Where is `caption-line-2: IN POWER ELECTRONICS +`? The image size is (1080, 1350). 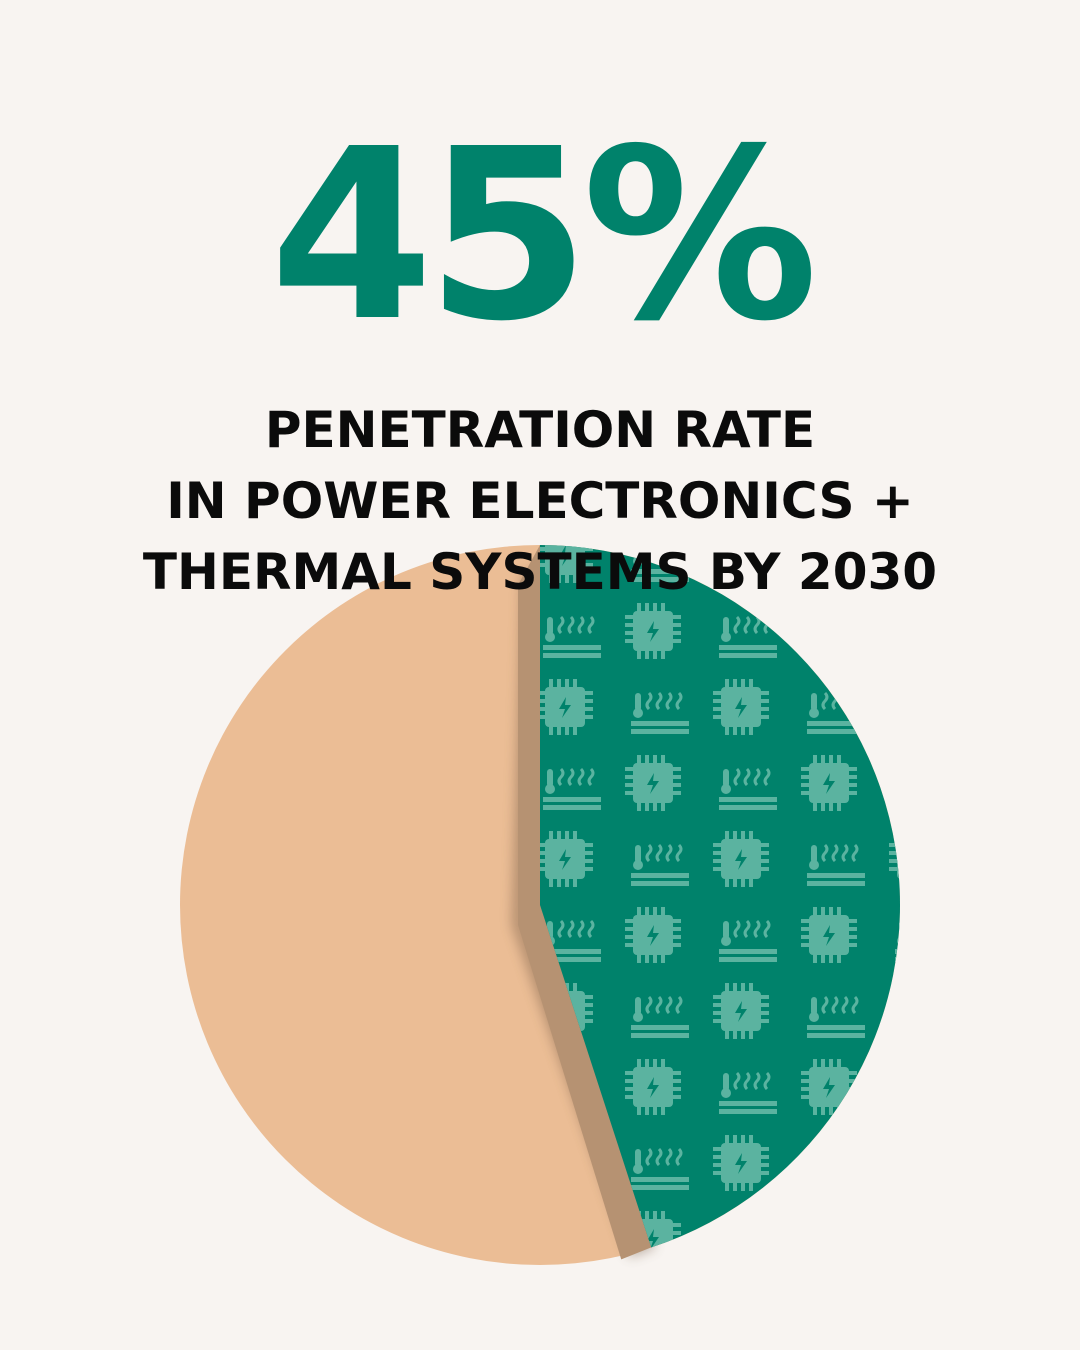
caption-line-2: IN POWER ELECTRONICS + is located at coordinates (540, 501).